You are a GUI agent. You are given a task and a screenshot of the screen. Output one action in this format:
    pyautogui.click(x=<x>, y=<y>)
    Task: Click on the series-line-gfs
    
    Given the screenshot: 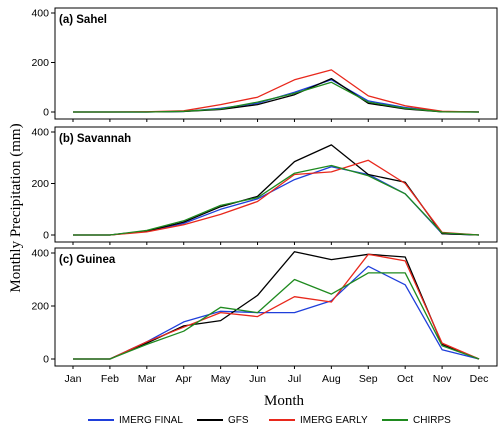 What is the action you would take?
    pyautogui.click(x=276, y=95)
    